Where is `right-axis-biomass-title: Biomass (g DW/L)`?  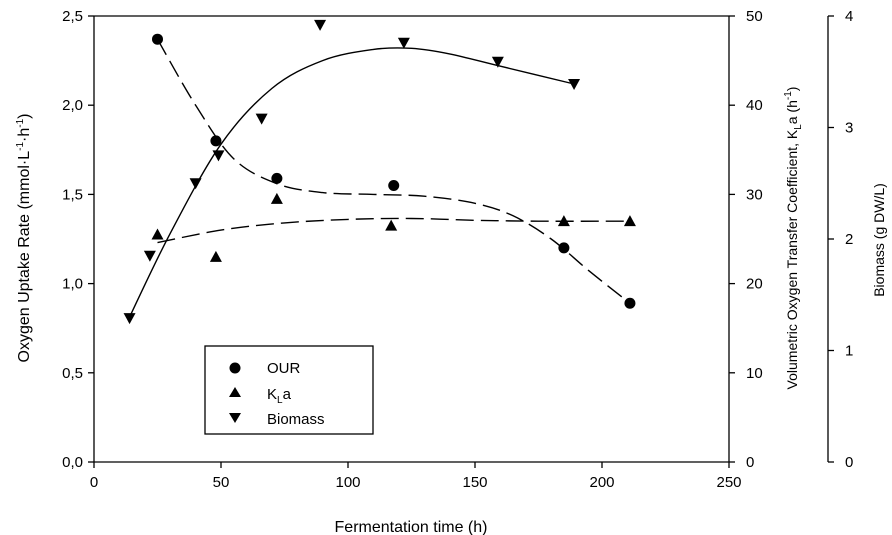
right-axis-biomass-title: Biomass (g DW/L) is located at coordinates (879, 240).